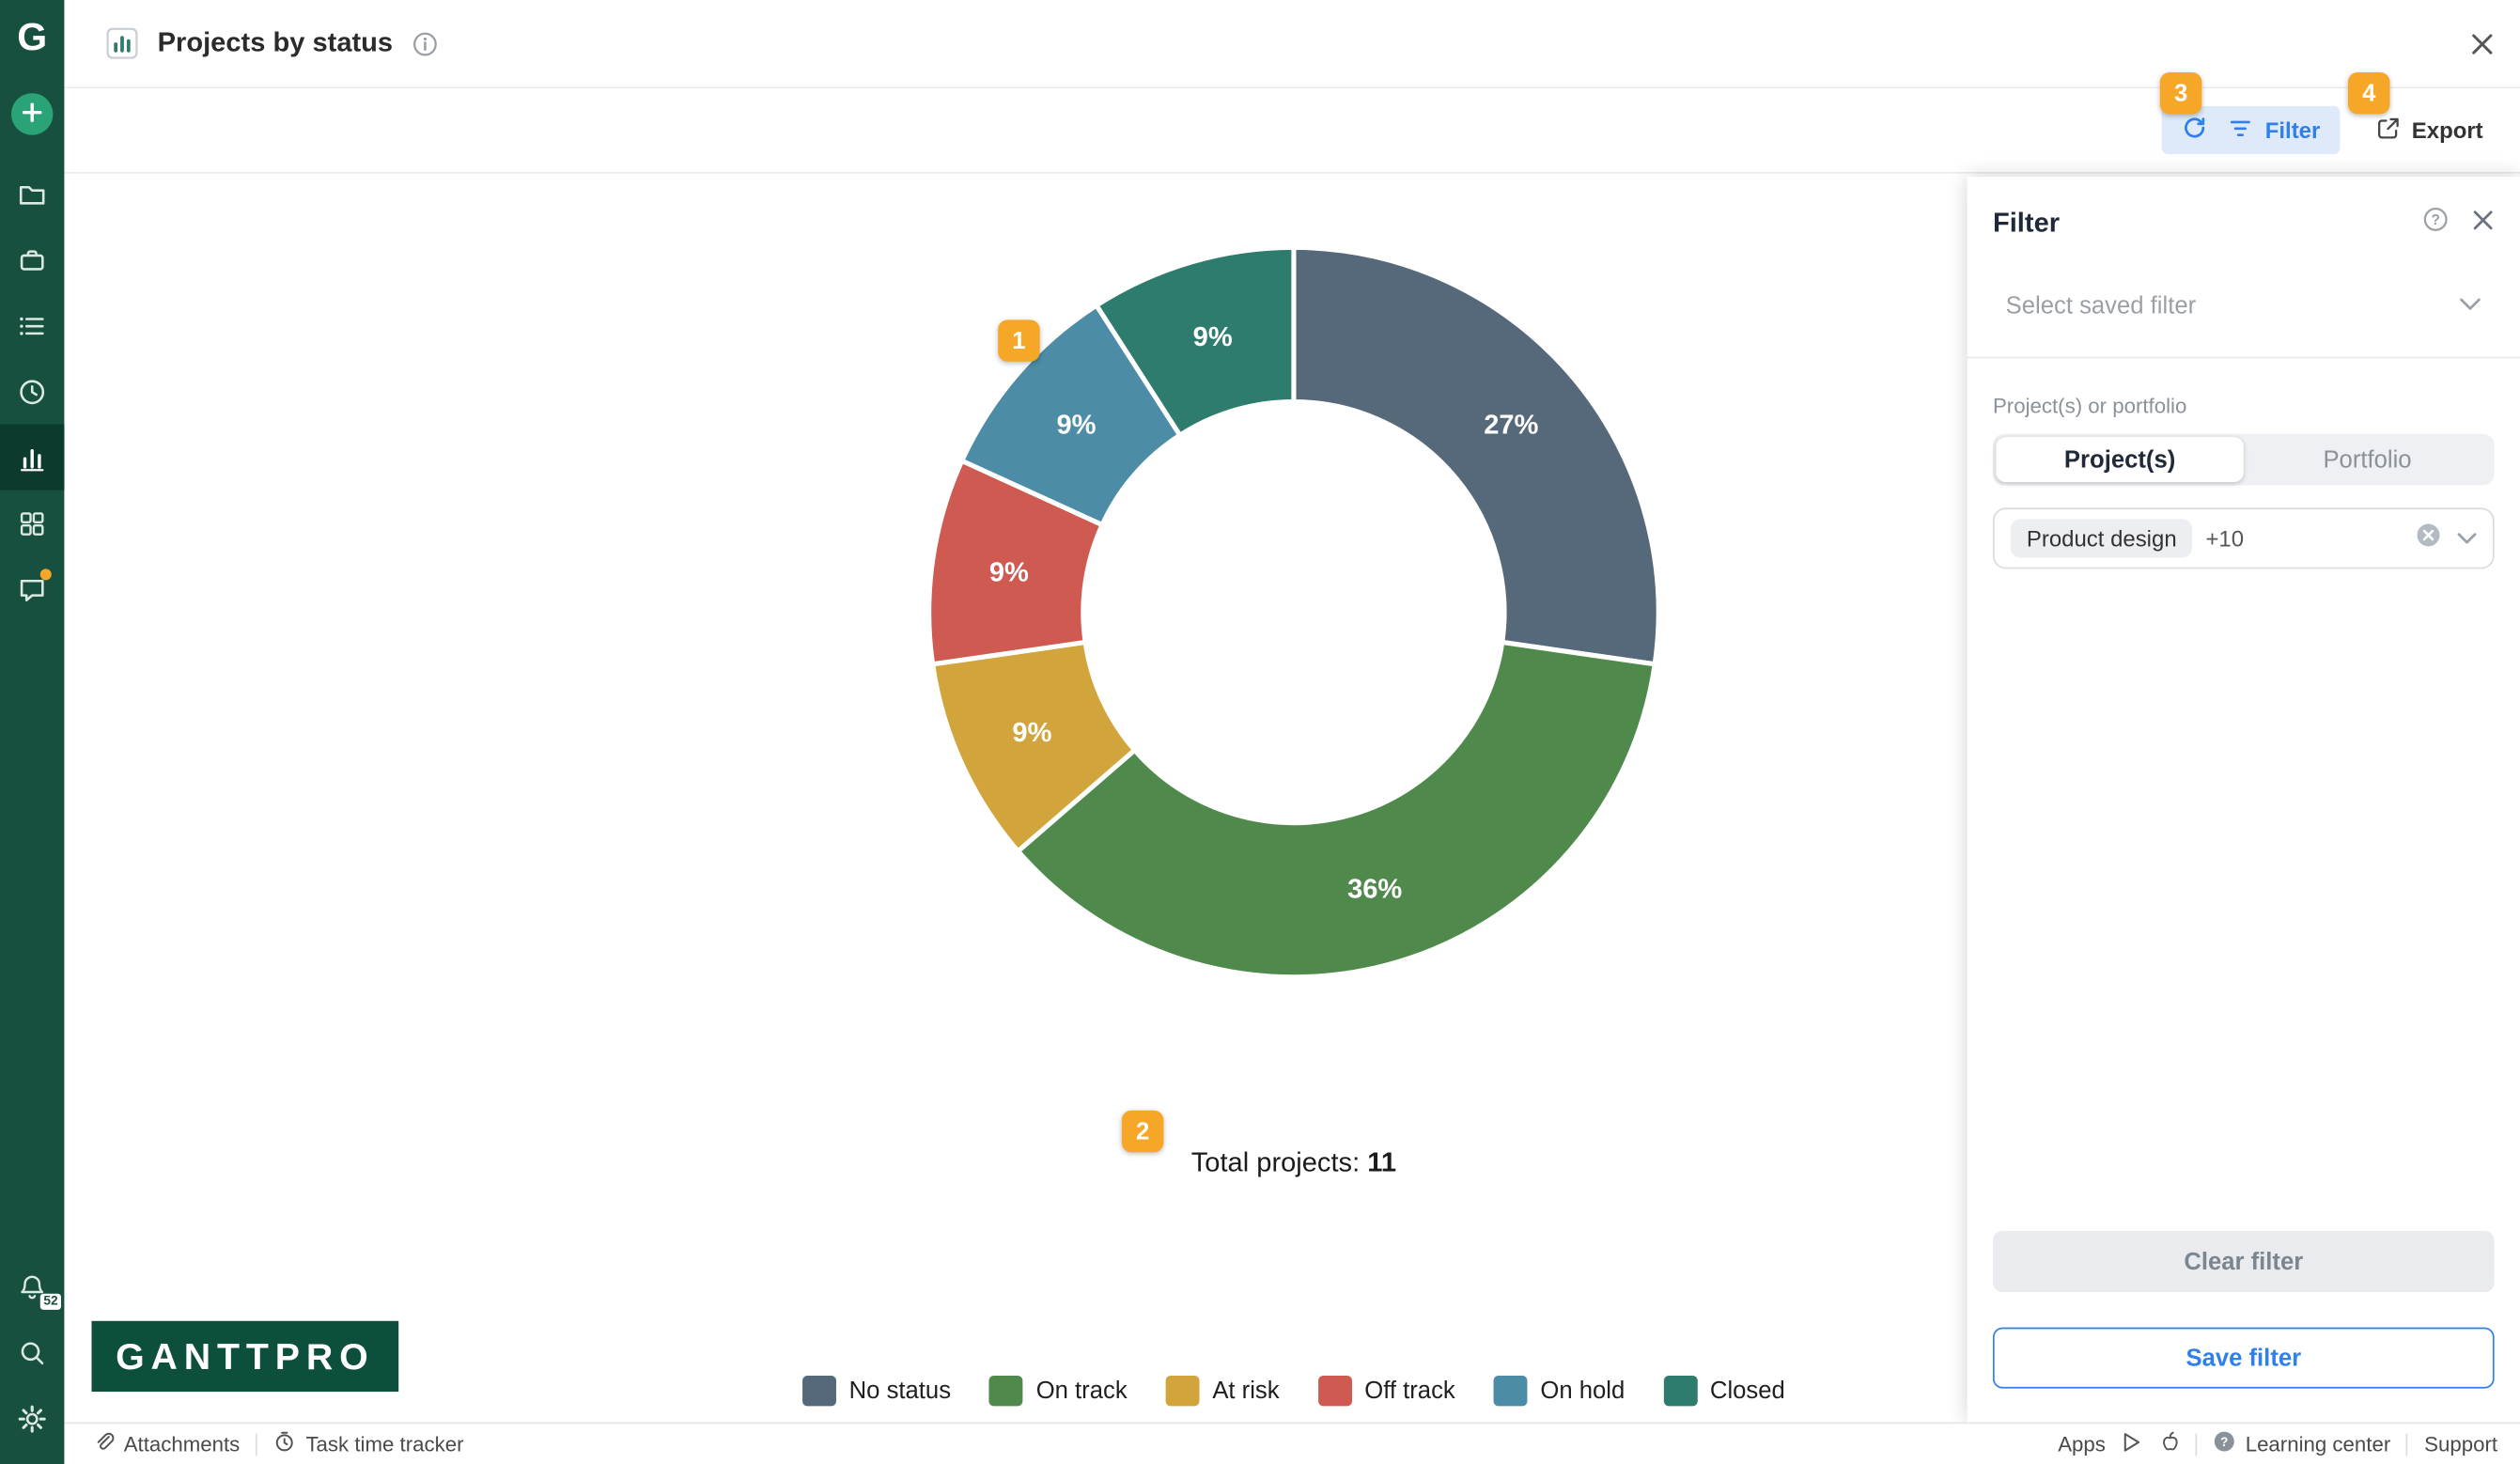 This screenshot has height=1464, width=2520. What do you see at coordinates (2428, 130) in the screenshot?
I see `export-button: Export` at bounding box center [2428, 130].